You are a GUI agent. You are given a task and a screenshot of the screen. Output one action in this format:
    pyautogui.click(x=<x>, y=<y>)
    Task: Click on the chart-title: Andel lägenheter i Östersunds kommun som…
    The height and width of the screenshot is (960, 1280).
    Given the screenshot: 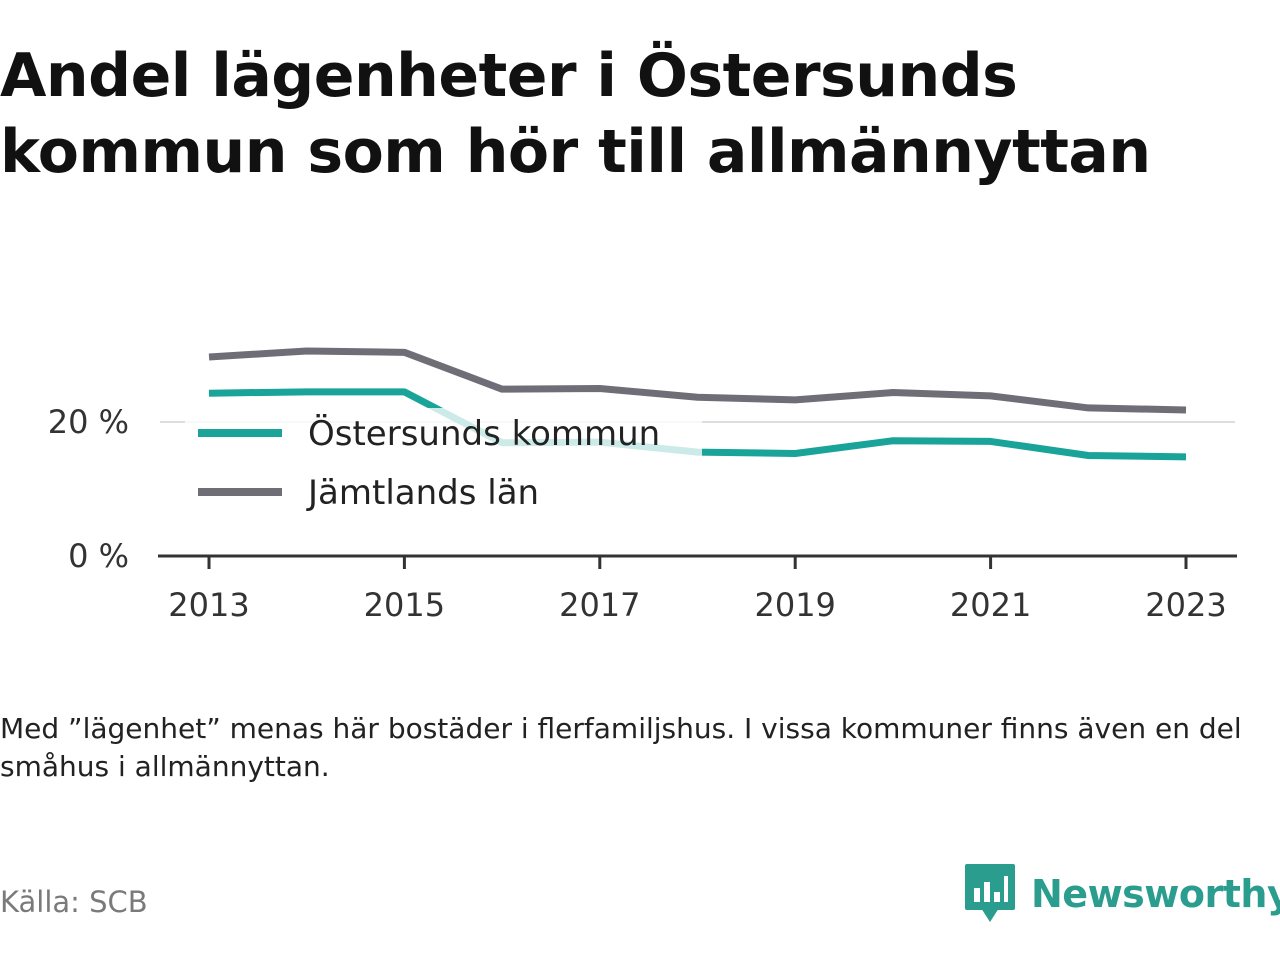 What is the action you would take?
    pyautogui.click(x=575, y=114)
    